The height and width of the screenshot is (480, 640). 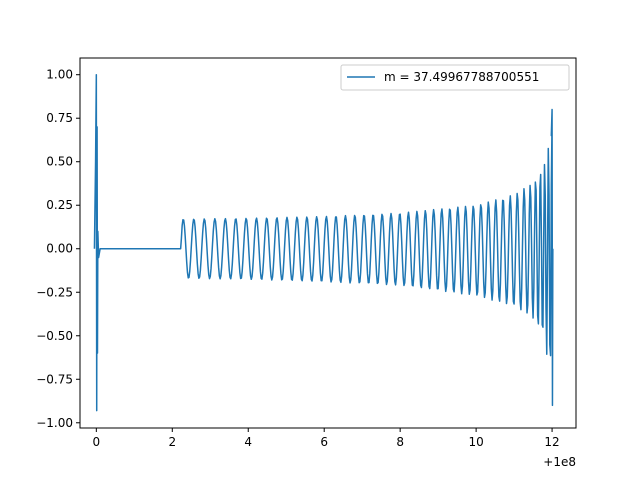 I want to click on x-tick-label: 0, so click(x=97, y=442).